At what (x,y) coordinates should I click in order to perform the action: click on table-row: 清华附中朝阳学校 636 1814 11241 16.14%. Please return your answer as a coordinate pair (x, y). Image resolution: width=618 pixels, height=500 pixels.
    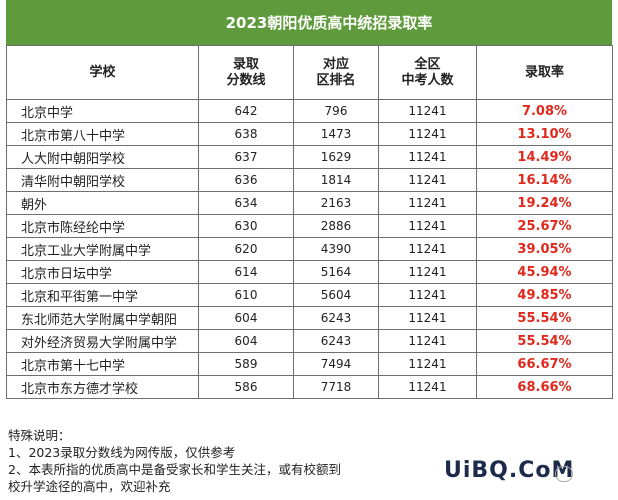
    Looking at the image, I should click on (309, 180).